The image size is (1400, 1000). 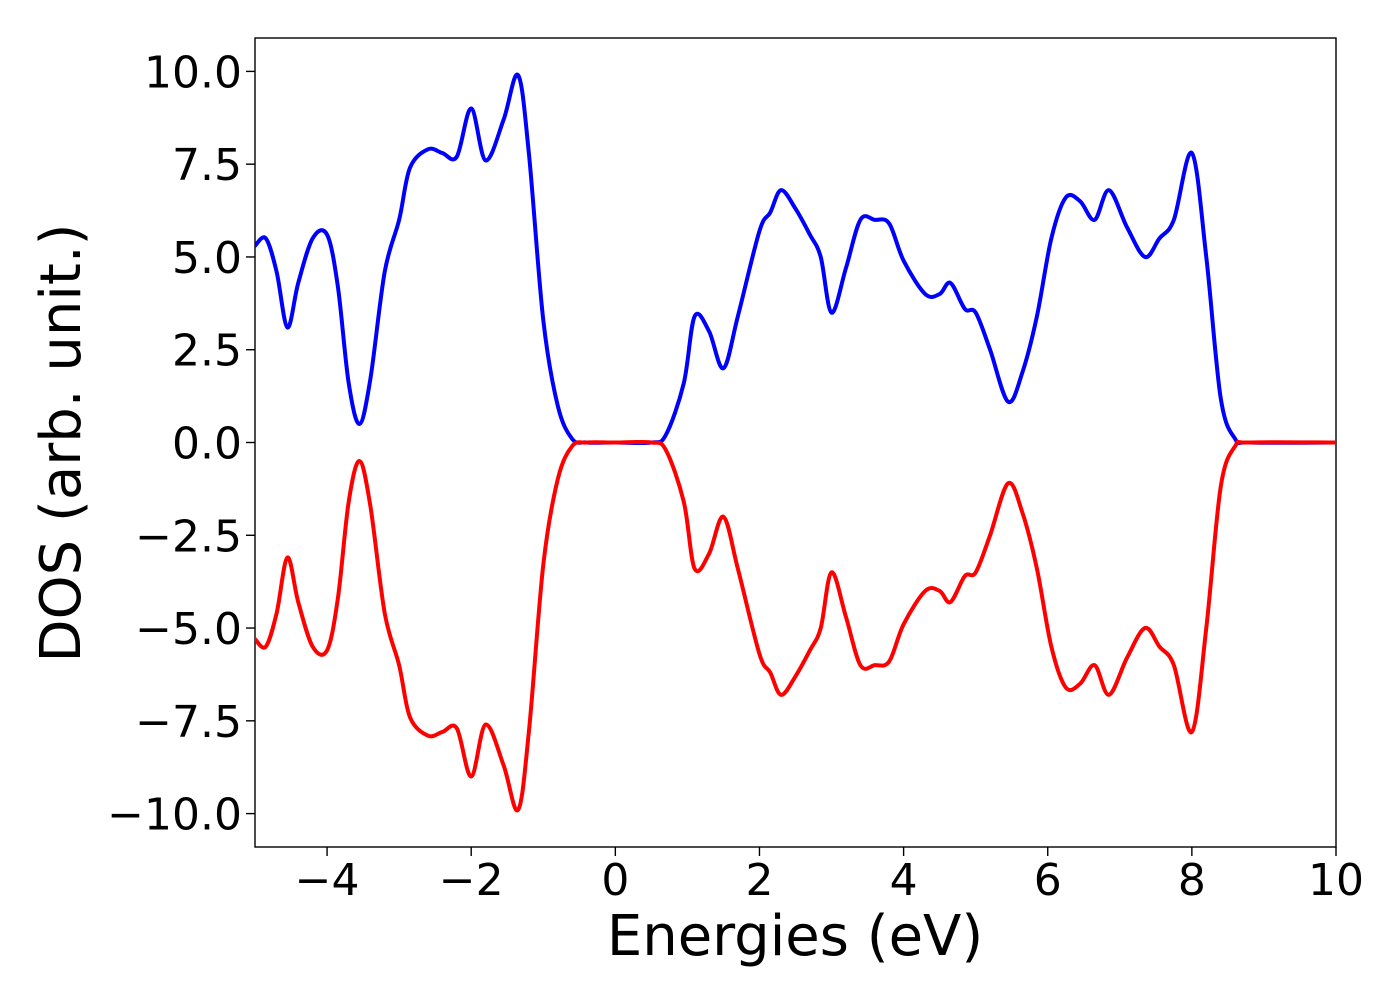 I want to click on x-tick-label: −4, so click(x=327, y=880).